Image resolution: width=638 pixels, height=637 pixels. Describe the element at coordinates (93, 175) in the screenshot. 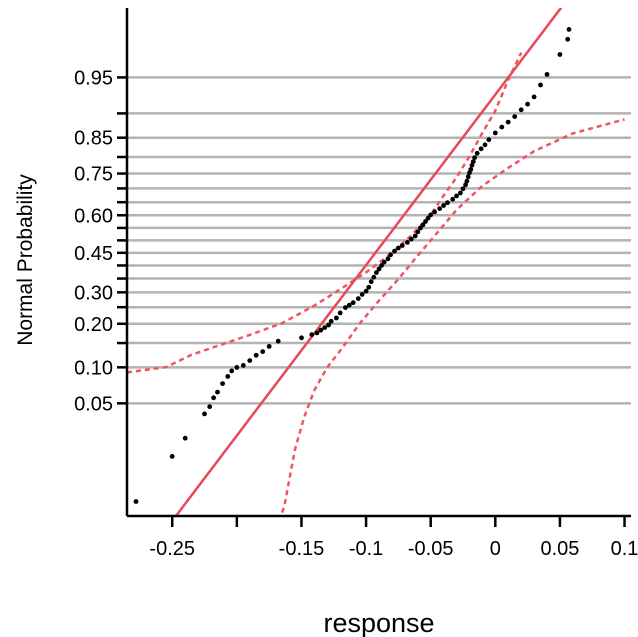

I see `y-tick-label: 0.75` at that location.